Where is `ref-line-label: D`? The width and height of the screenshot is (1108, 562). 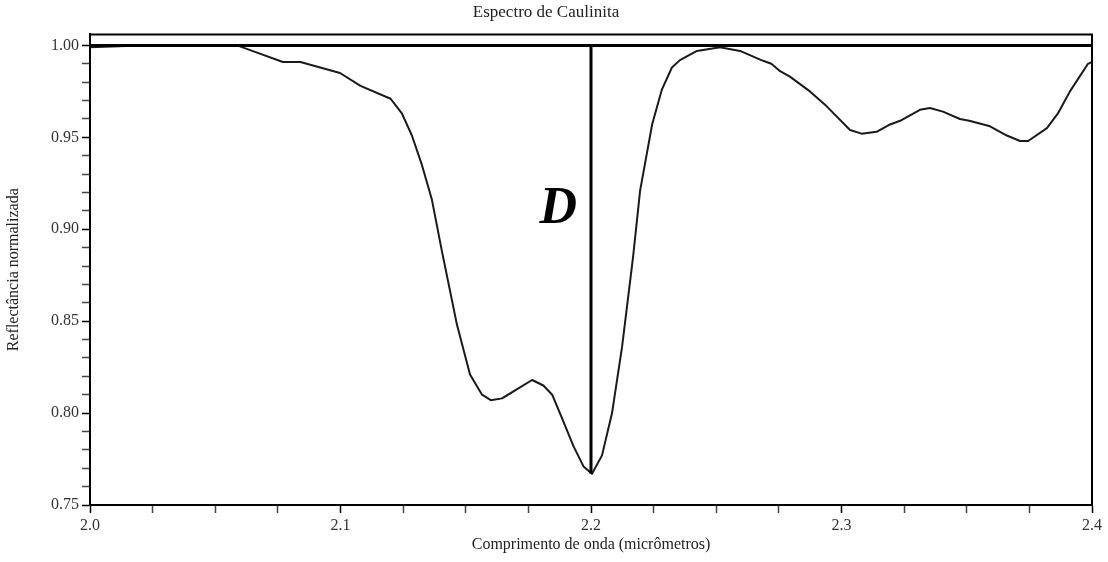
ref-line-label: D is located at coordinates (557, 206).